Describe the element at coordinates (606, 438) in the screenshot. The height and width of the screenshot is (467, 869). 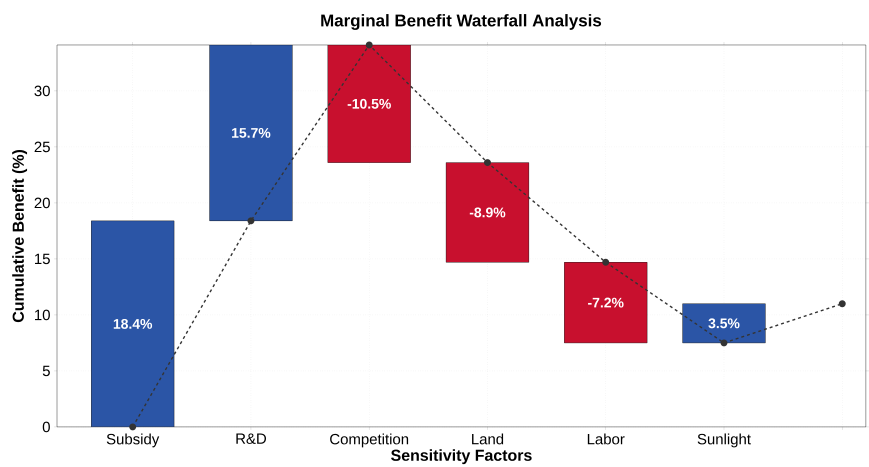
I see `x-tick-label: Labor` at that location.